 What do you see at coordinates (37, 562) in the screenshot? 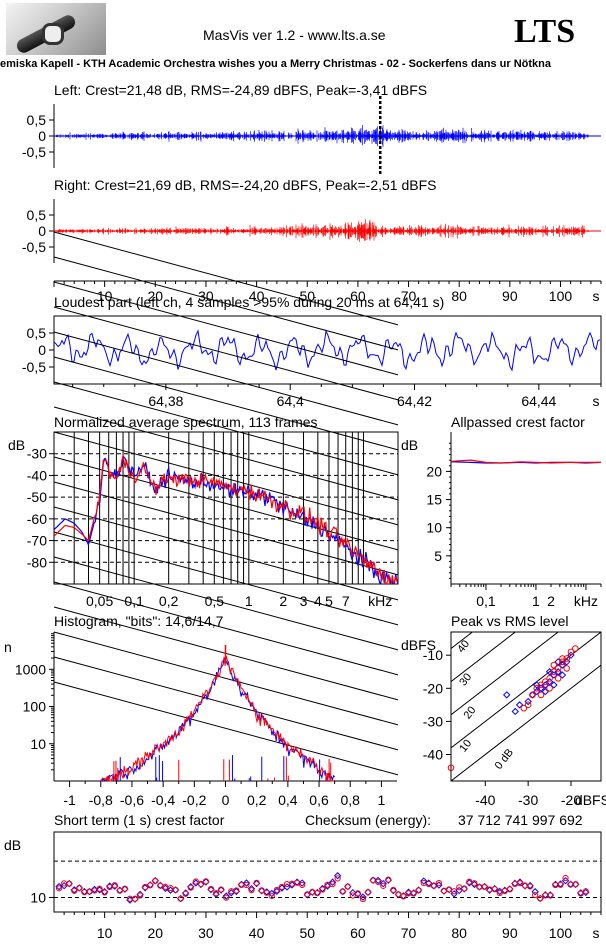
I see `y-tick-label: -80` at bounding box center [37, 562].